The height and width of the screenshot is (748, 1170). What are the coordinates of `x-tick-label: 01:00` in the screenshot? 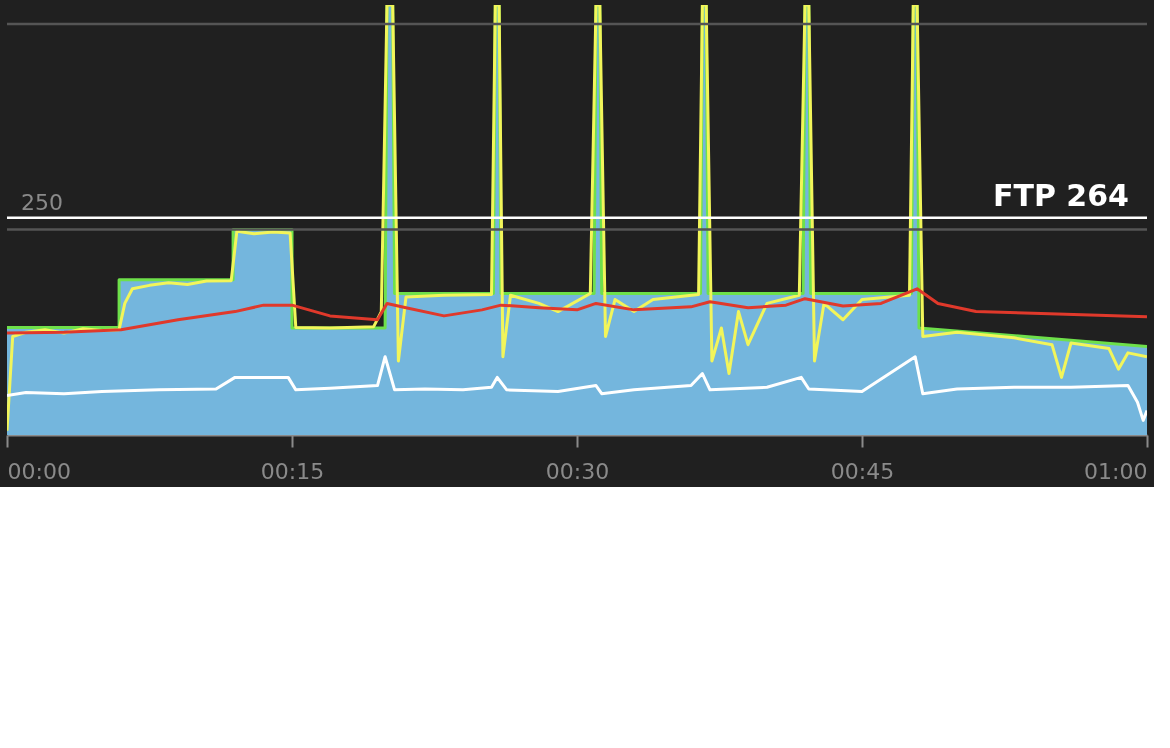 It's located at (1116, 471).